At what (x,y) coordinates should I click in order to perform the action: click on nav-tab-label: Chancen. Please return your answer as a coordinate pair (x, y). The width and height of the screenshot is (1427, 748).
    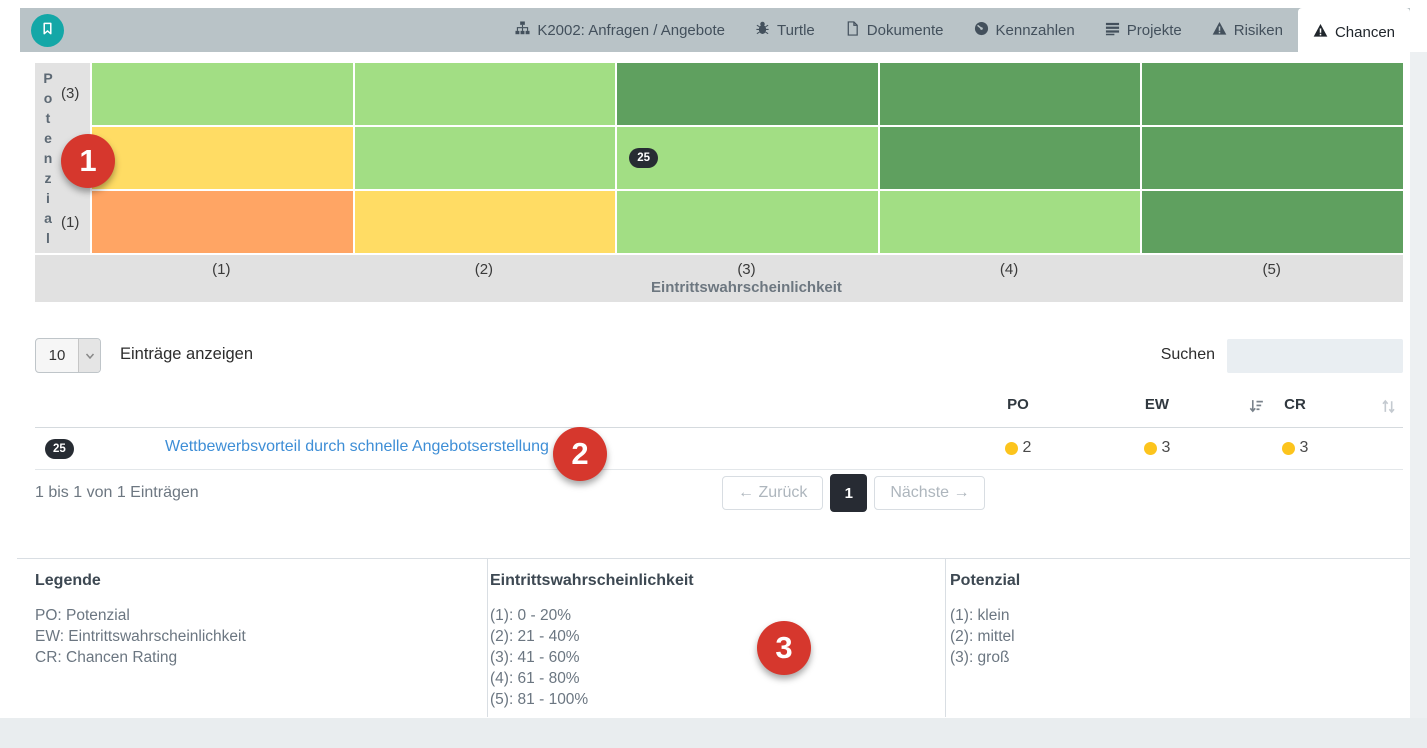
    Looking at the image, I should click on (1364, 32).